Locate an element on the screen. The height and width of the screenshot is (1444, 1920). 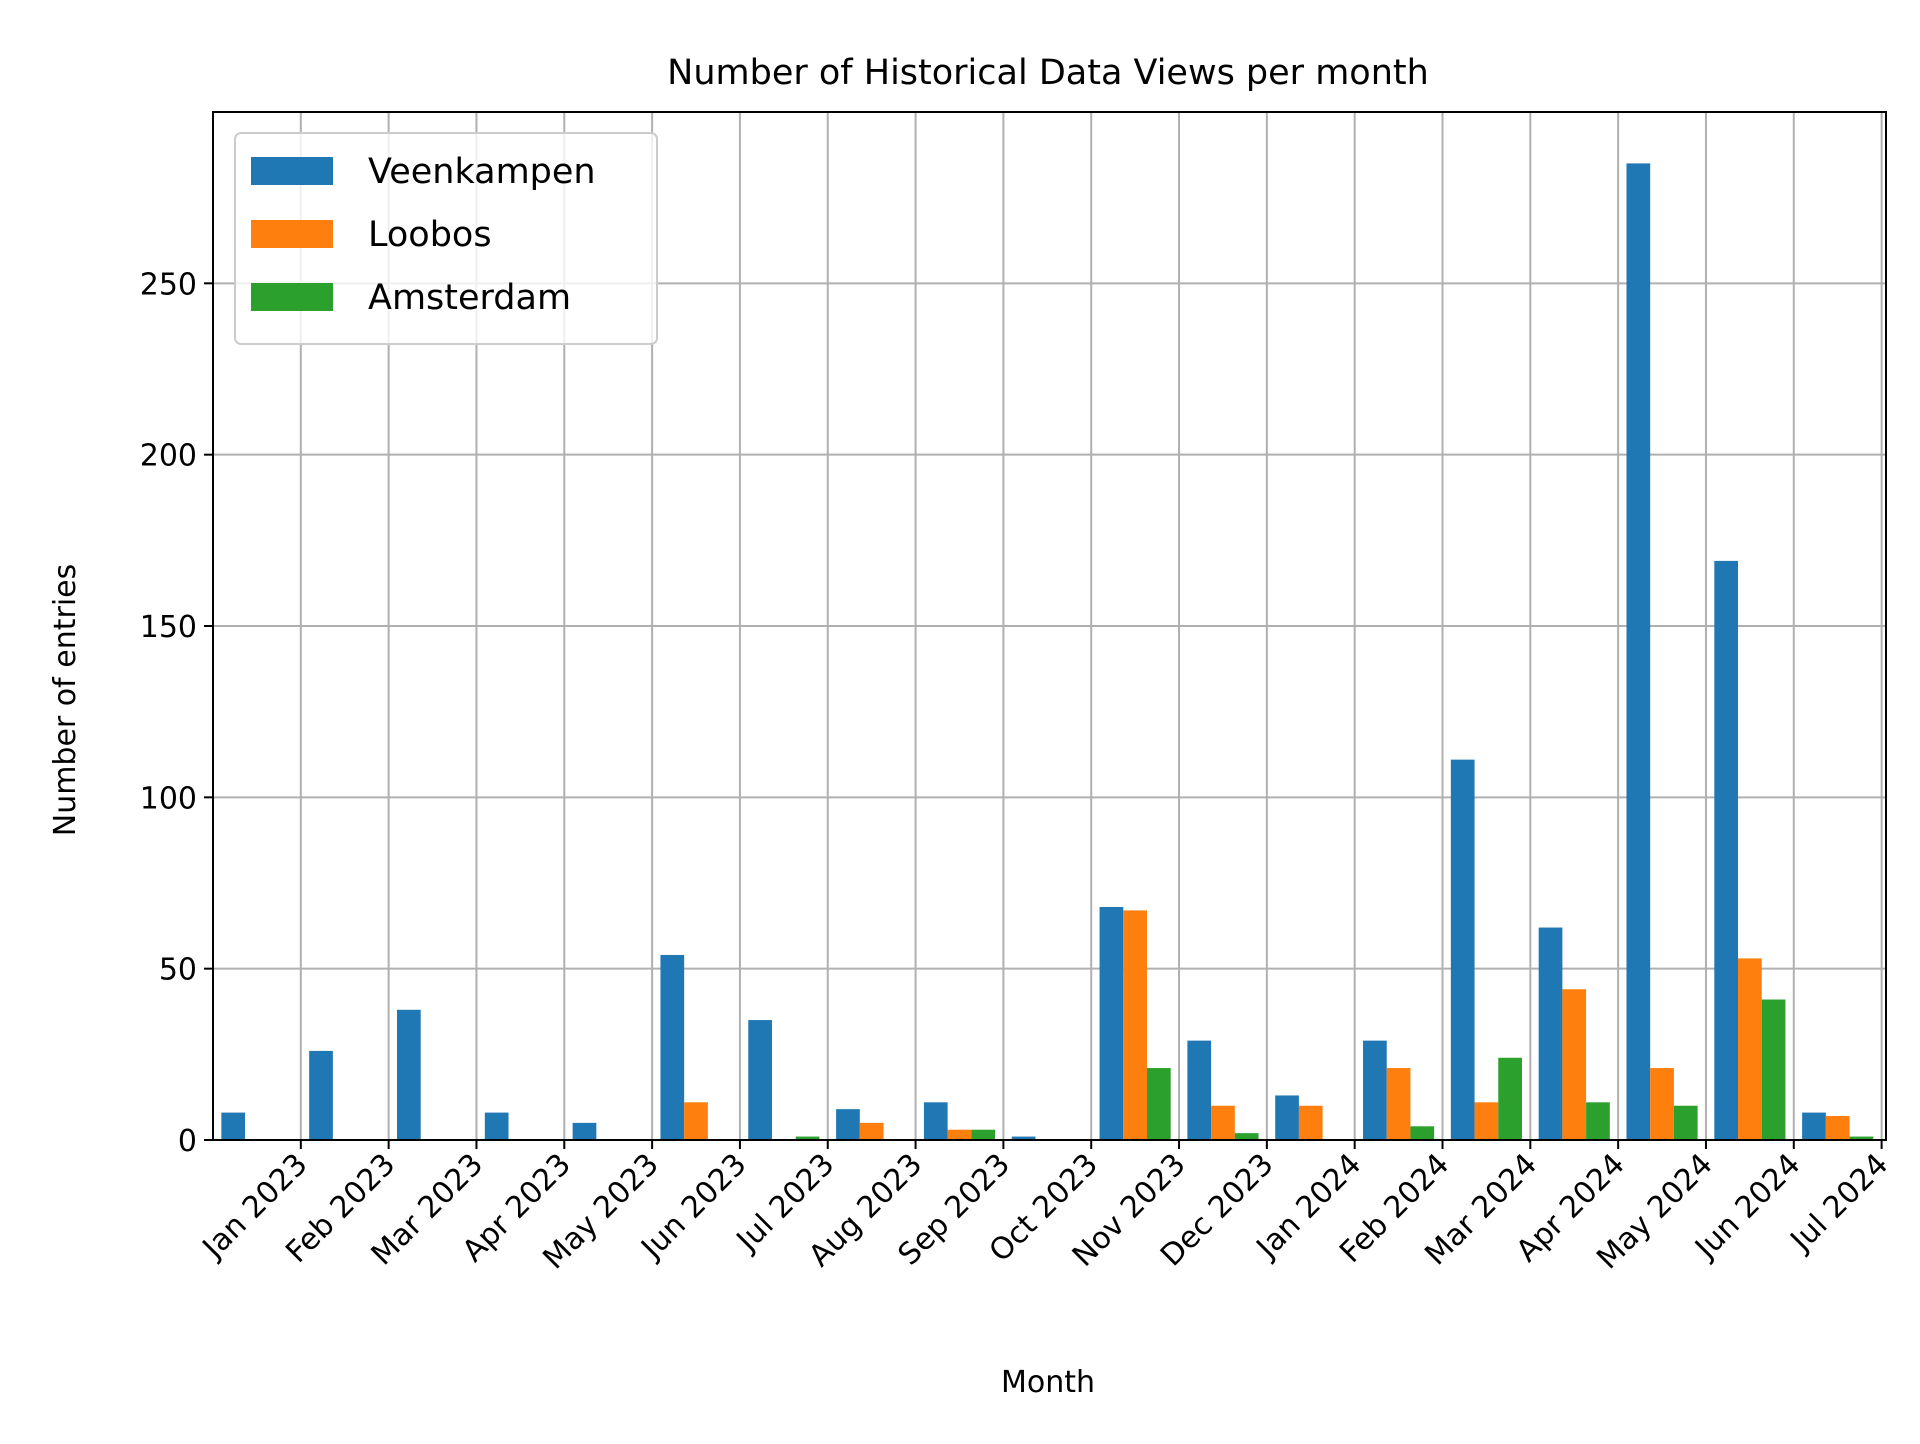
bar-veenkampen-apr-2023 is located at coordinates (496, 1126).